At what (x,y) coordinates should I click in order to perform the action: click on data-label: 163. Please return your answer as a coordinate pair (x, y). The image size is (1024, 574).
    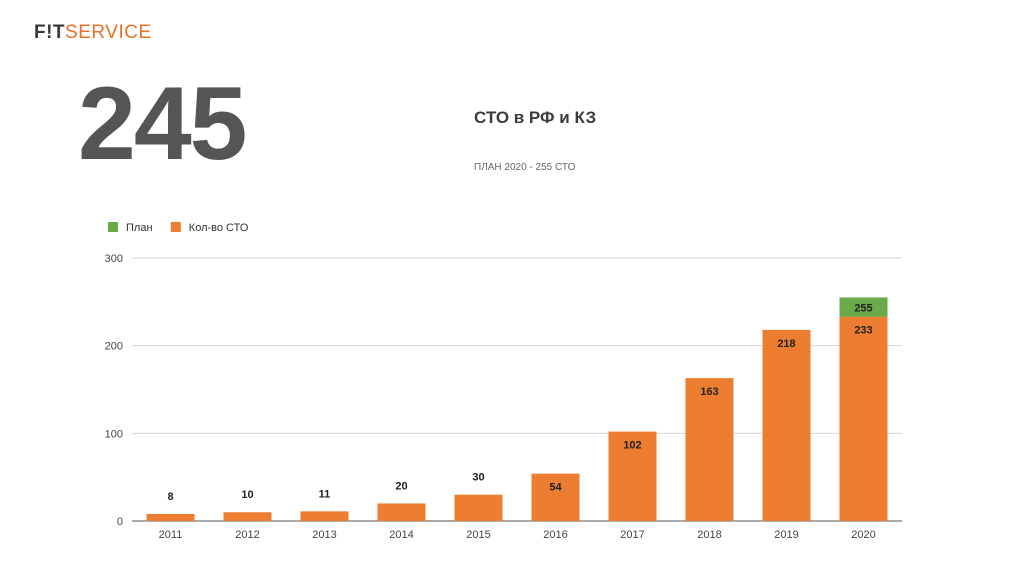
    Looking at the image, I should click on (709, 392).